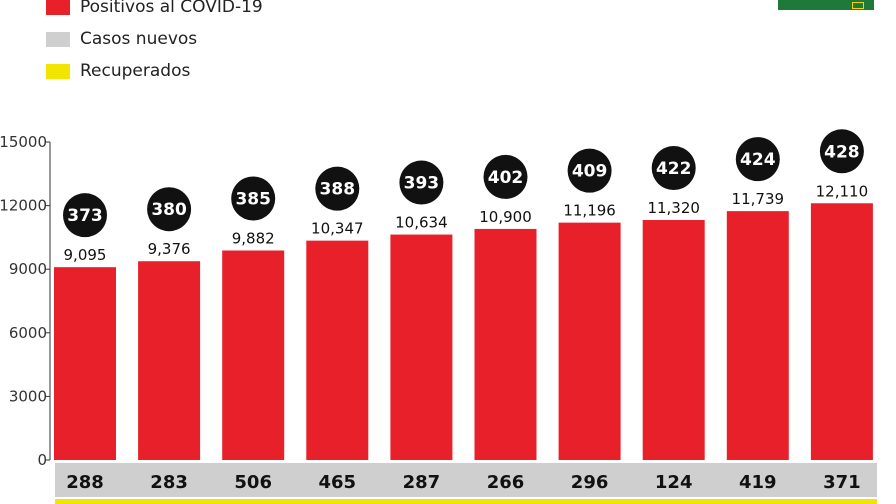 The image size is (896, 504). Describe the element at coordinates (135, 71) in the screenshot. I see `legend-label-recuperados: Recuperados` at that location.